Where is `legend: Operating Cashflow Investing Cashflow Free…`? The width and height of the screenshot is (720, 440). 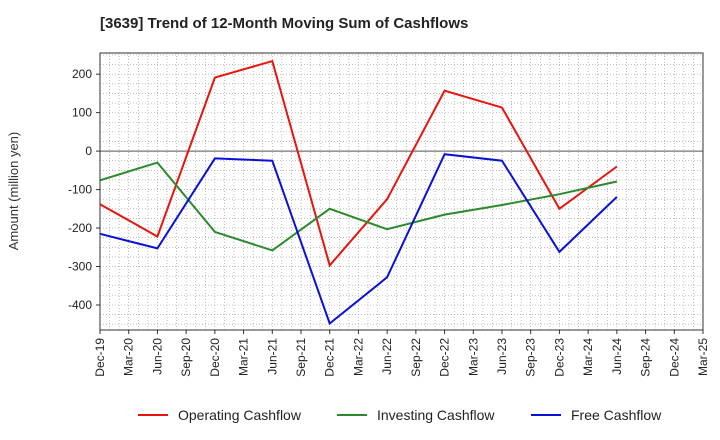
legend: Operating Cashflow Investing Cashflow Free… is located at coordinates (400, 415).